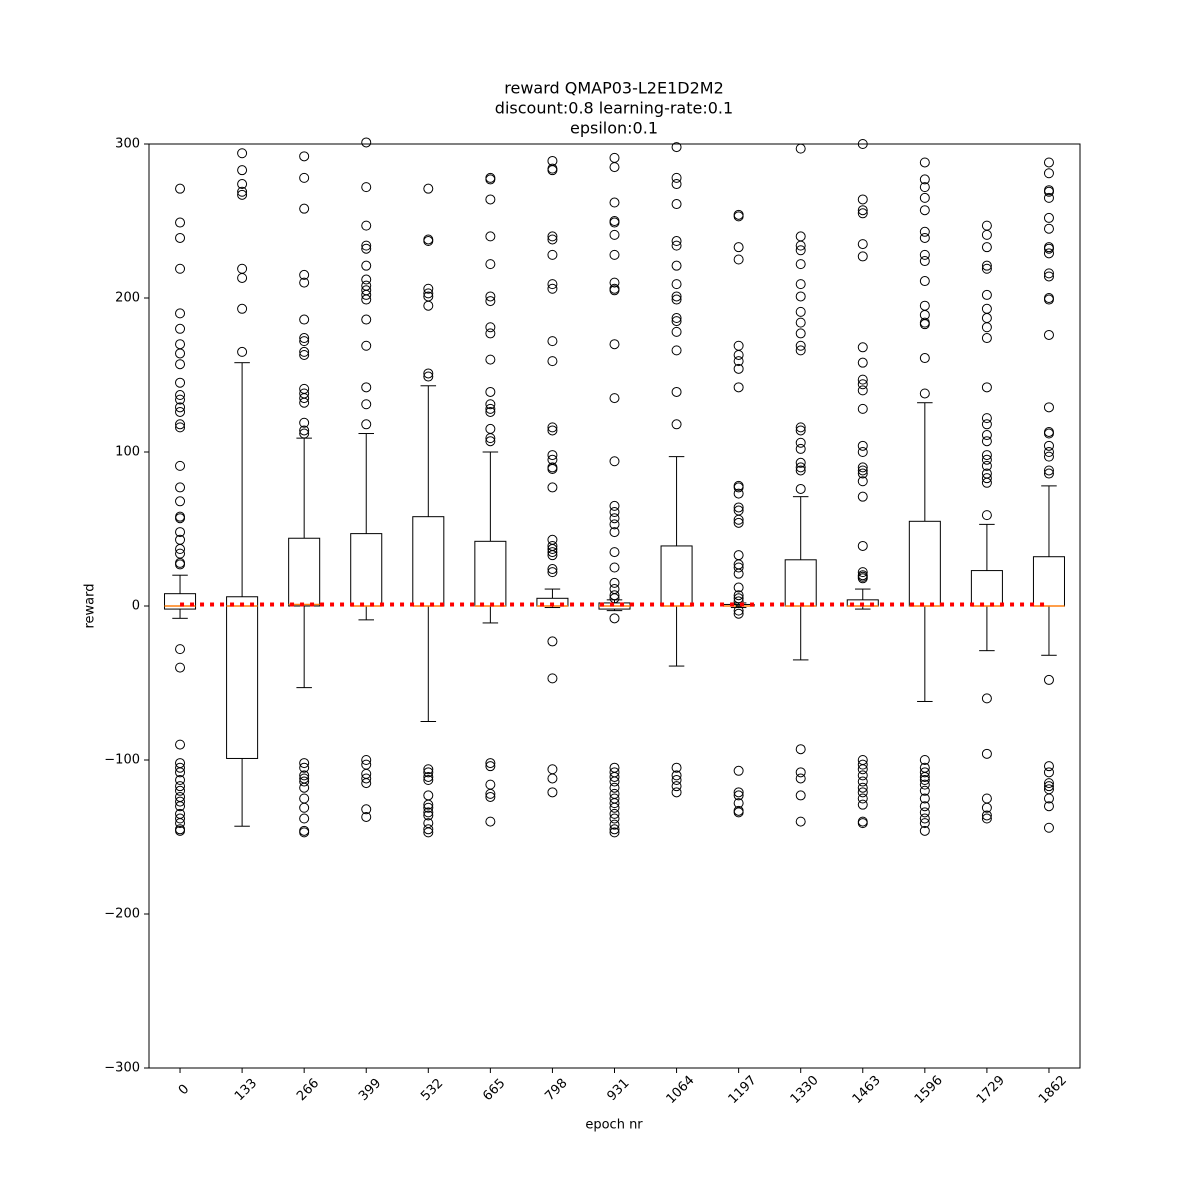 This screenshot has height=1204, width=1200. What do you see at coordinates (304, 572) in the screenshot?
I see `box` at bounding box center [304, 572].